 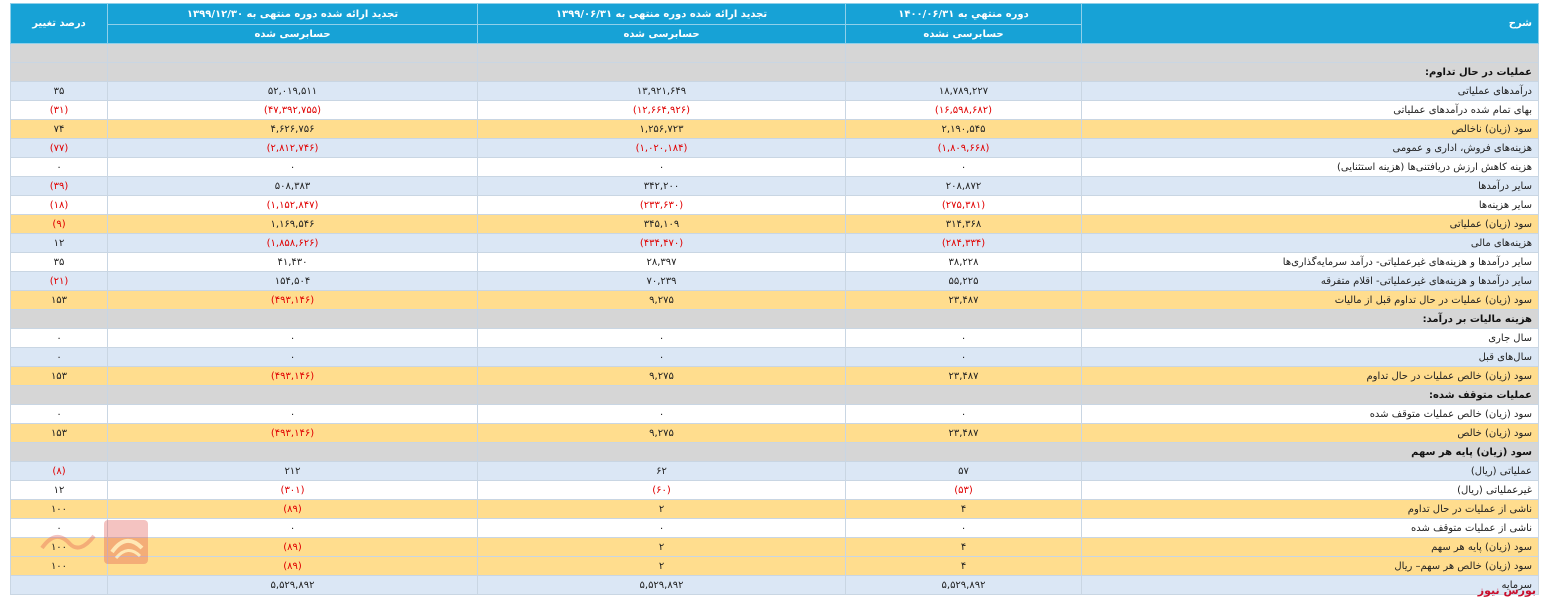 What do you see at coordinates (292, 433) in the screenshot?
I see `value-col3: (۴۹۳,۱۴۶)` at bounding box center [292, 433].